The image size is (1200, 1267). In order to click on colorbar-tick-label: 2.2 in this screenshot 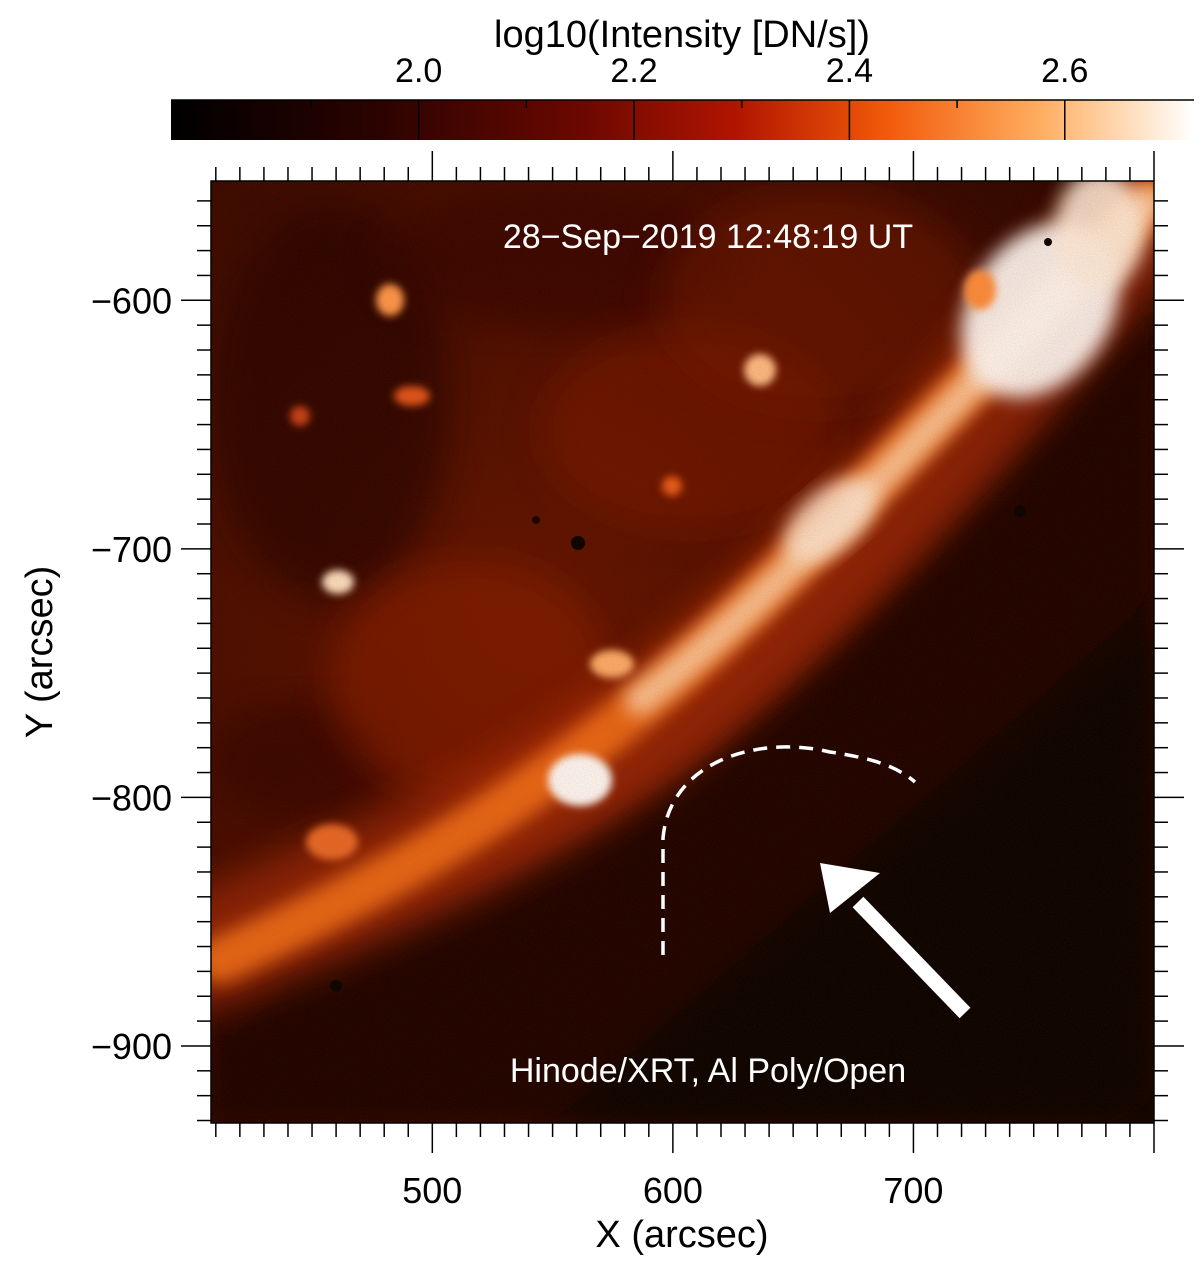, I will do `click(633, 71)`.